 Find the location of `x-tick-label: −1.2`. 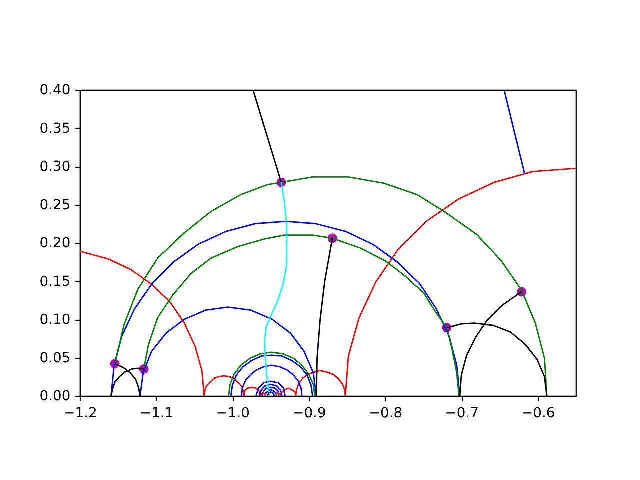

x-tick-label: −1.2 is located at coordinates (81, 413).